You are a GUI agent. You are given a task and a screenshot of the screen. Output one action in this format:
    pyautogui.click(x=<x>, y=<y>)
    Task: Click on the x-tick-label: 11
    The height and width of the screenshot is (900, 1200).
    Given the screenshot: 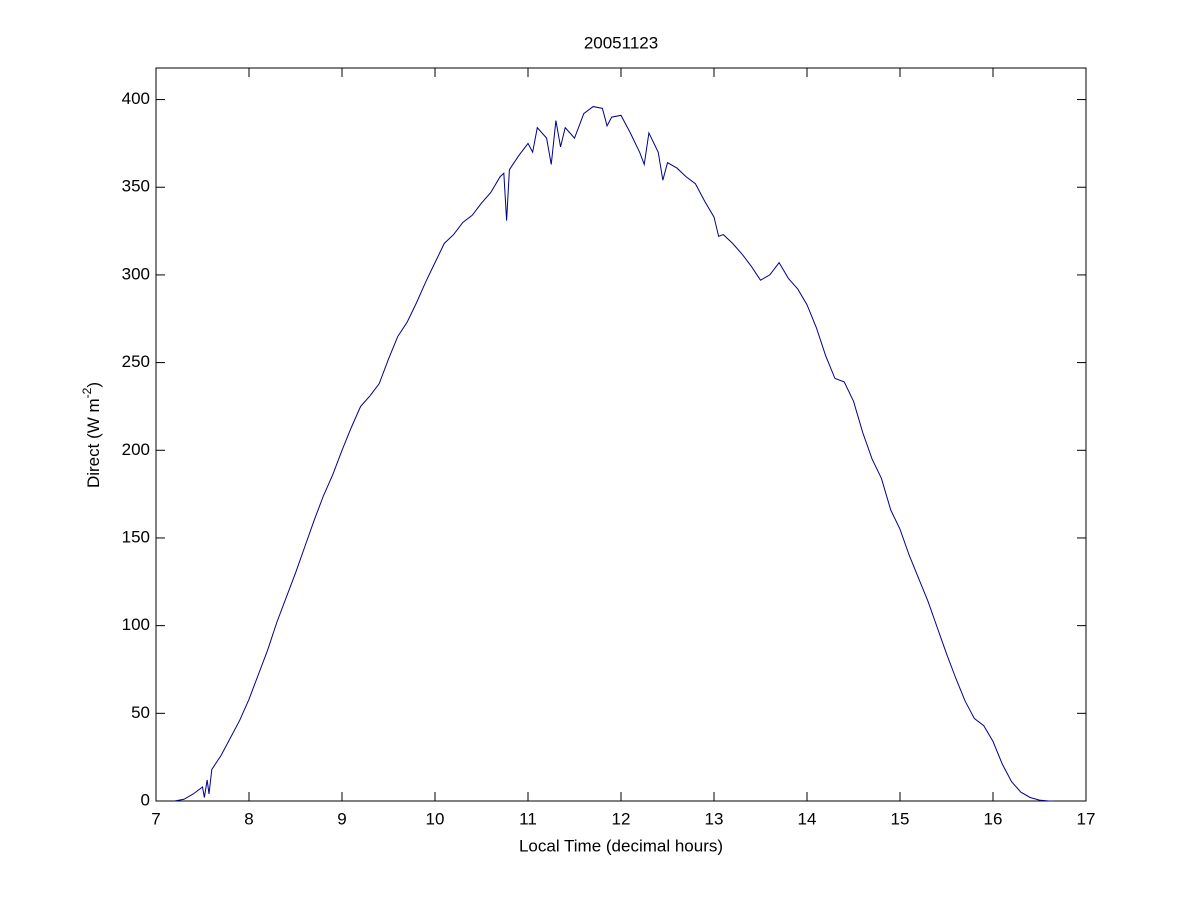 What is the action you would take?
    pyautogui.click(x=528, y=818)
    